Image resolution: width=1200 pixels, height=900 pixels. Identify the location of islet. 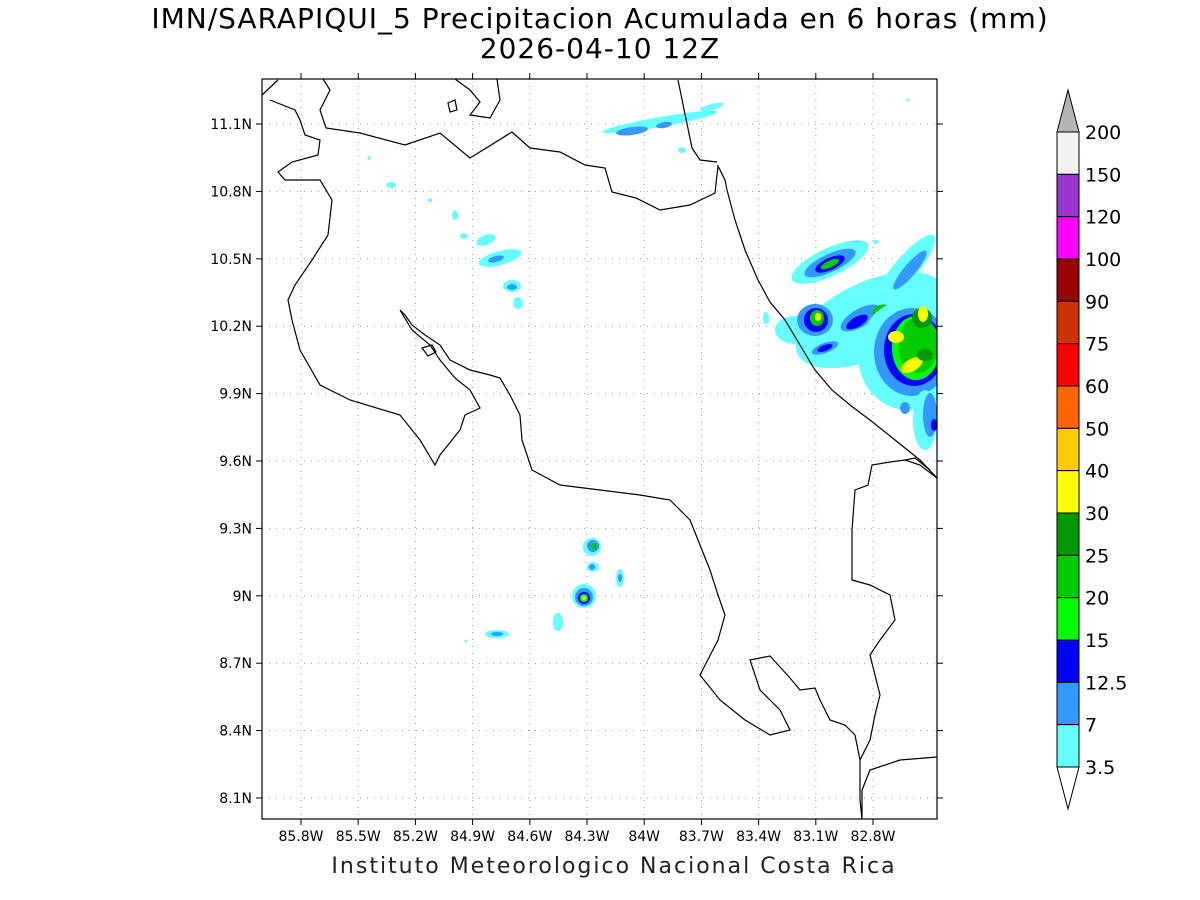
(452, 106).